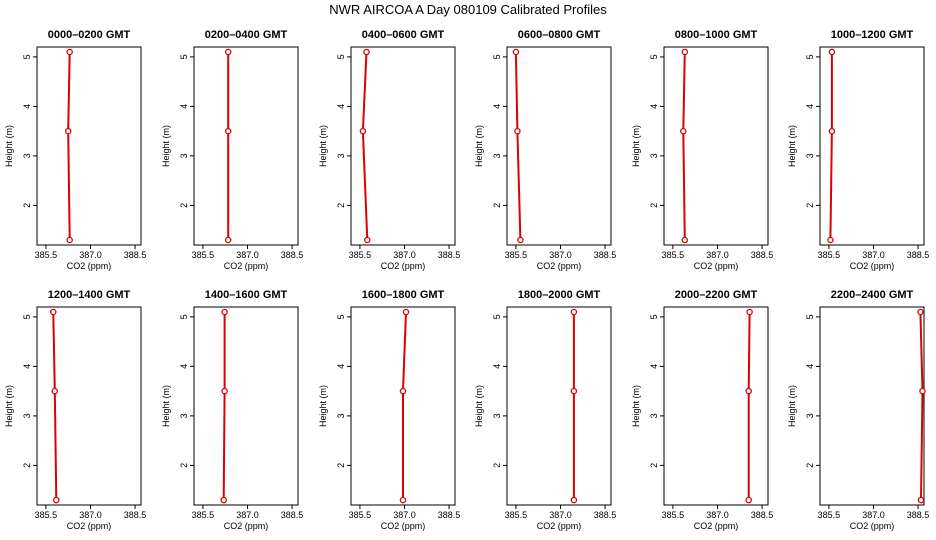 The height and width of the screenshot is (540, 936). I want to click on panel-title: 2000–2200 GMT, so click(716, 295).